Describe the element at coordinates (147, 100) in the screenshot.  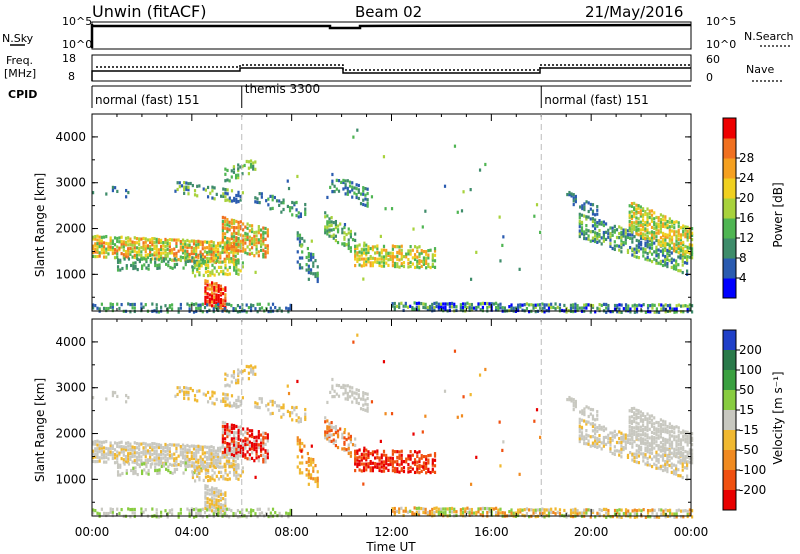
I see `cpid-segment-label: normal (fast) 151` at that location.